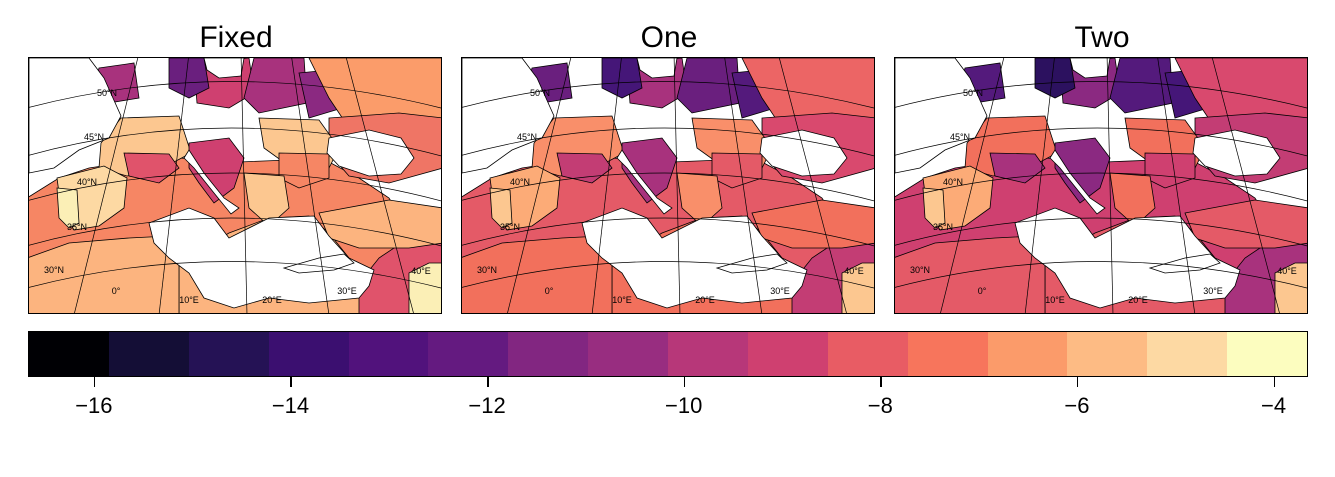 The image size is (1335, 477). I want to click on colorbar-tick-label: −6, so click(1077, 405).